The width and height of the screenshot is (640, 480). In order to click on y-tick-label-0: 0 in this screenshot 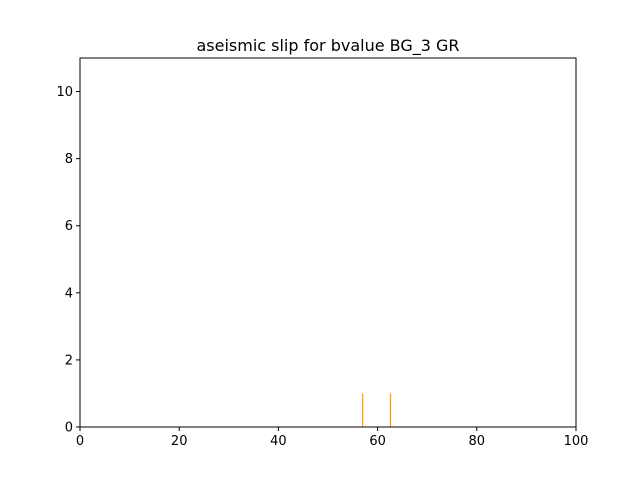, I will do `click(69, 428)`.